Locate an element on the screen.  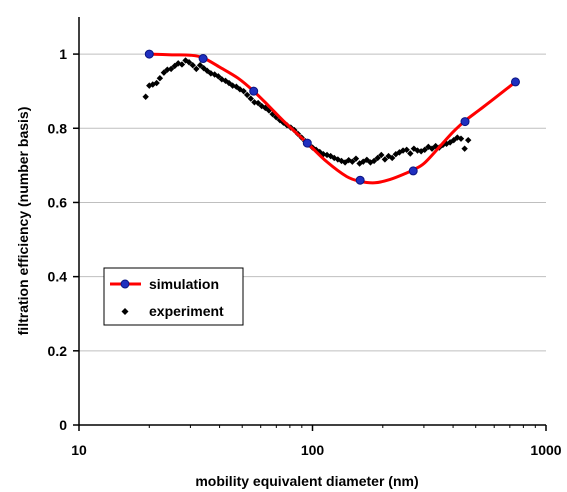
x-axis-title: mobility equivalent diameter (nm) is located at coordinates (306, 481).